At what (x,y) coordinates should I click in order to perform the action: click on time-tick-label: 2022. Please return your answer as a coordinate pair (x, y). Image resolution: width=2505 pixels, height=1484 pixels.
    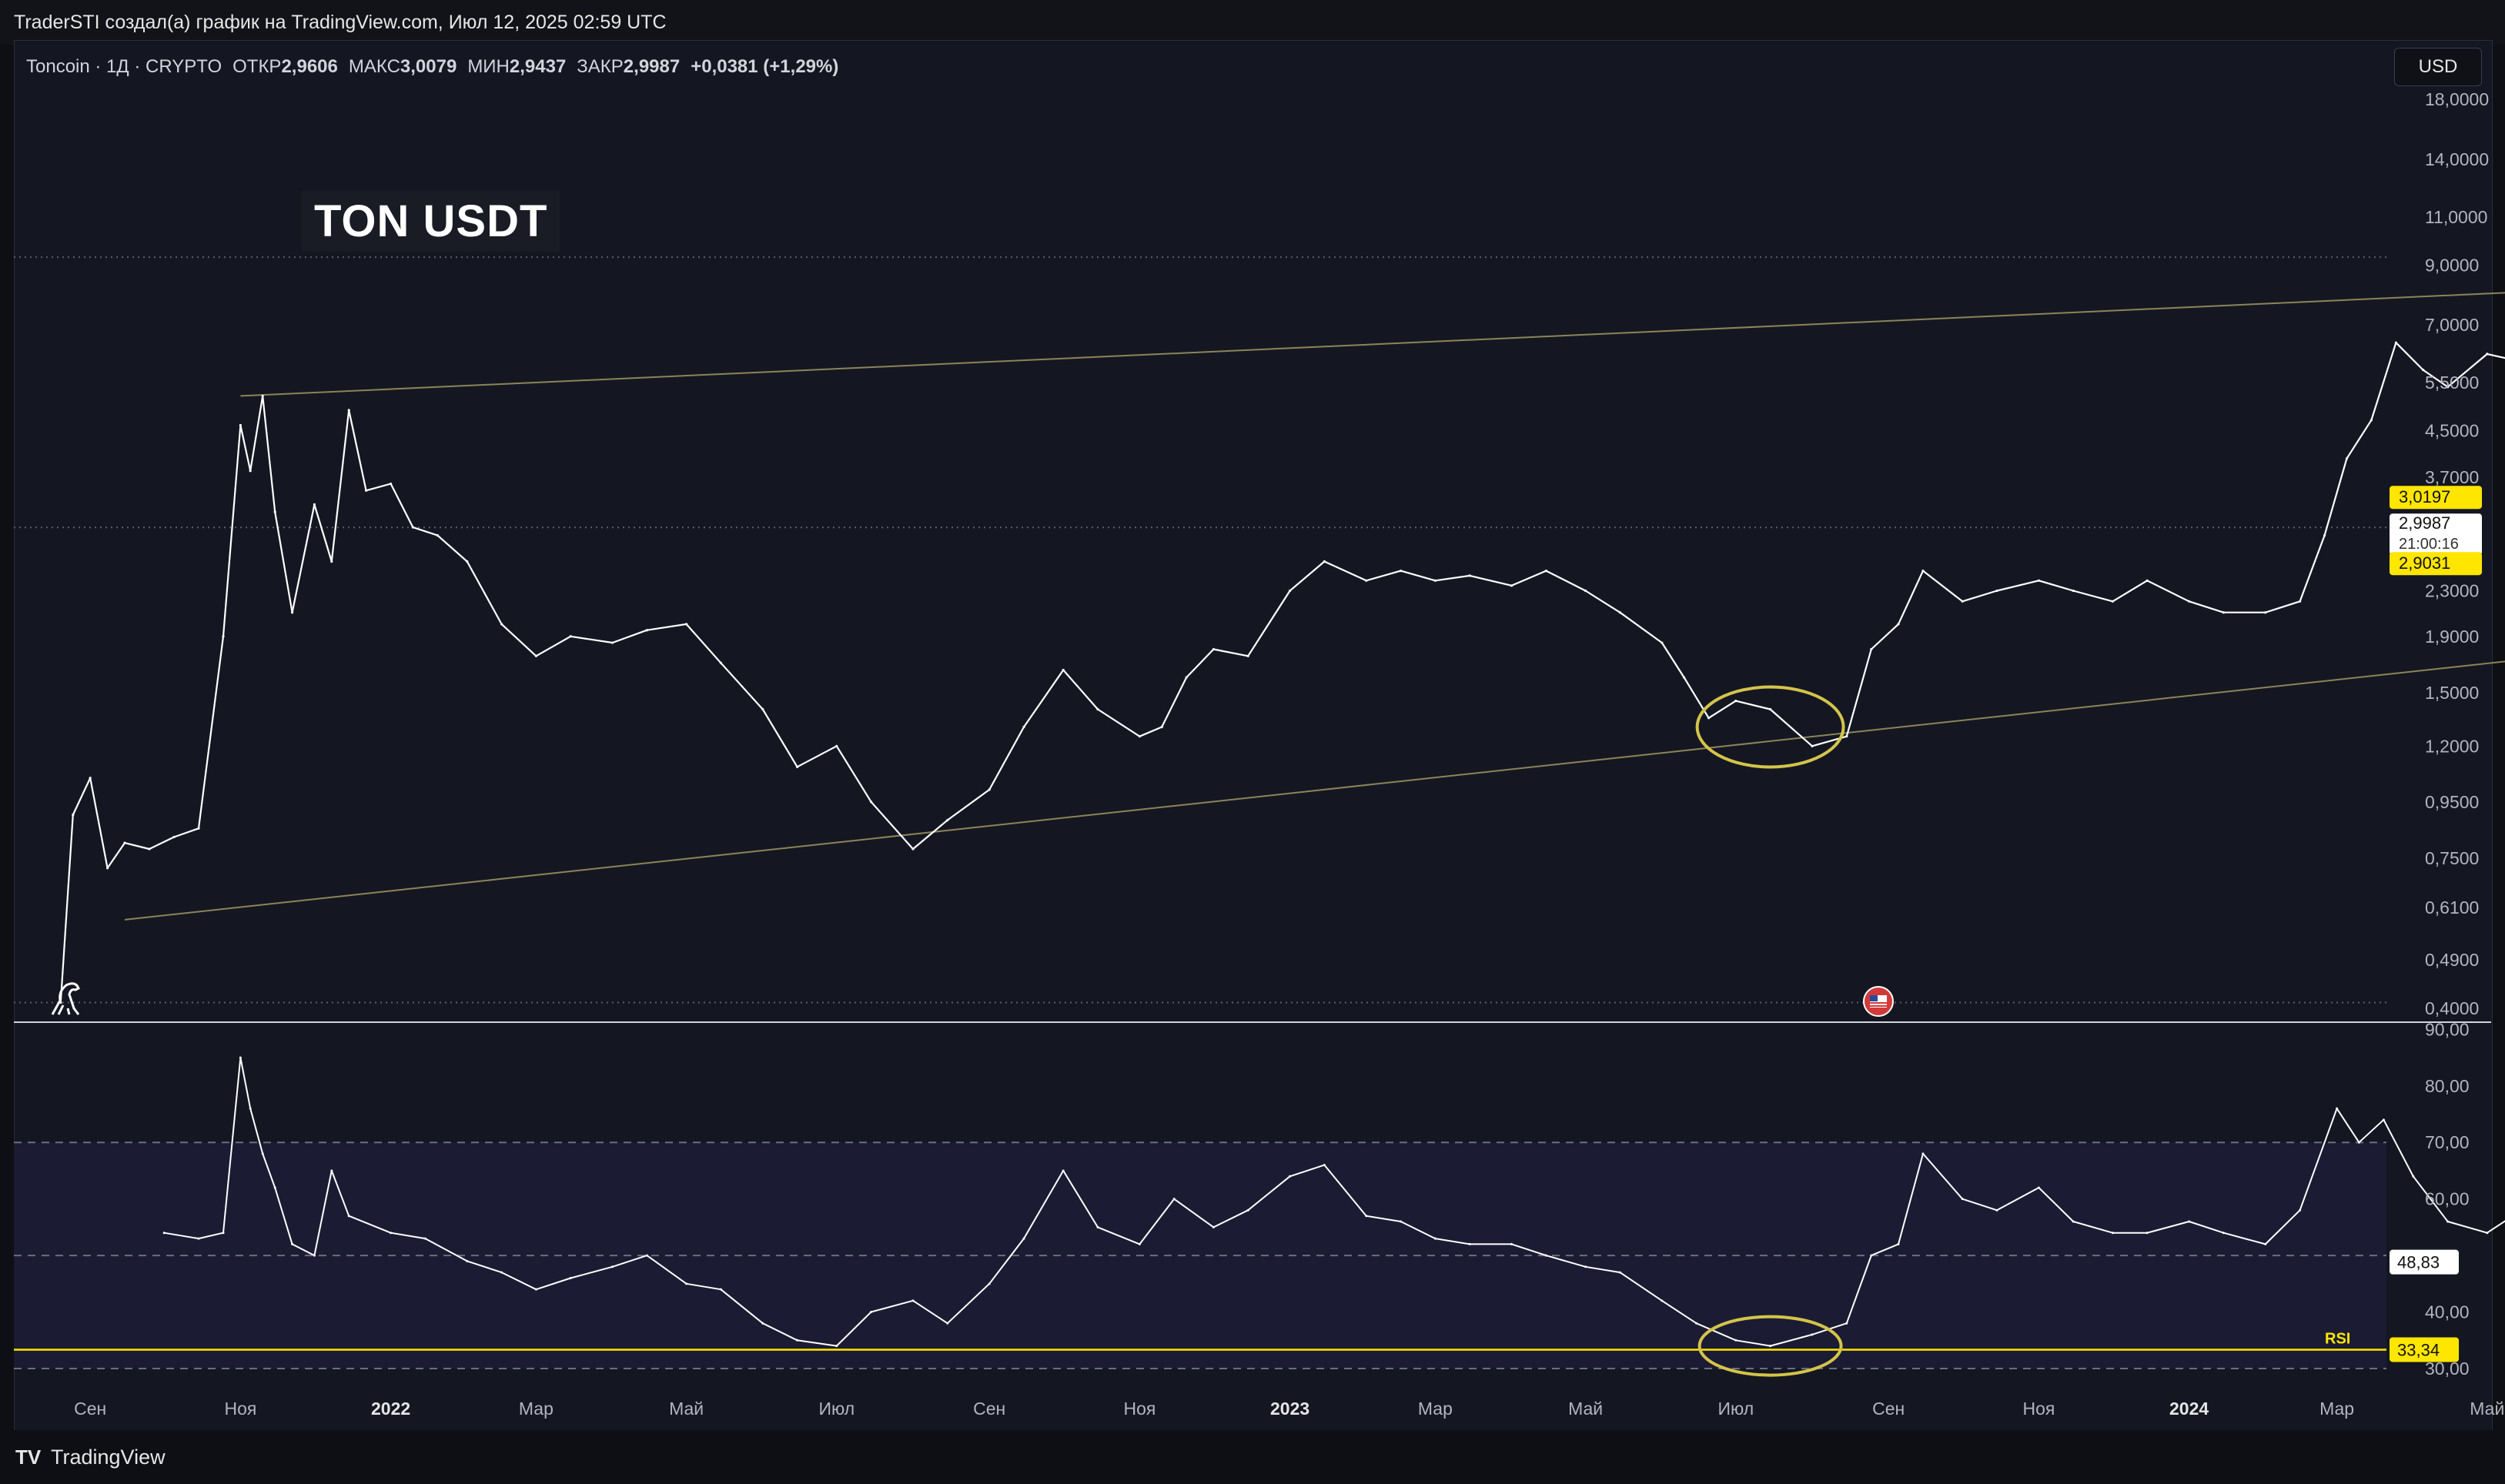
    Looking at the image, I should click on (390, 1409).